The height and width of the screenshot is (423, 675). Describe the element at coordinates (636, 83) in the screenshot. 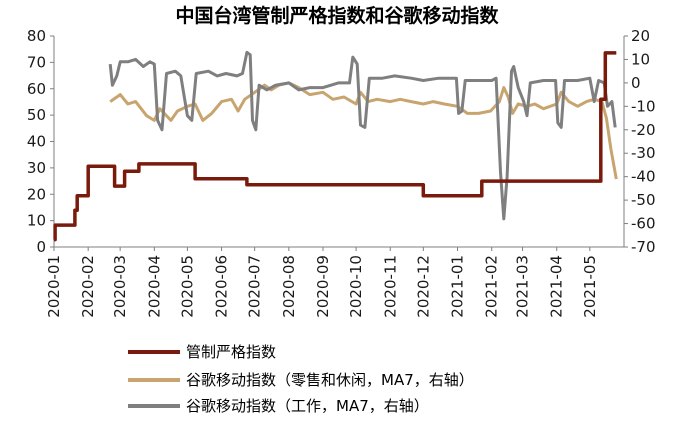

I see `right-tick-label: 0` at that location.